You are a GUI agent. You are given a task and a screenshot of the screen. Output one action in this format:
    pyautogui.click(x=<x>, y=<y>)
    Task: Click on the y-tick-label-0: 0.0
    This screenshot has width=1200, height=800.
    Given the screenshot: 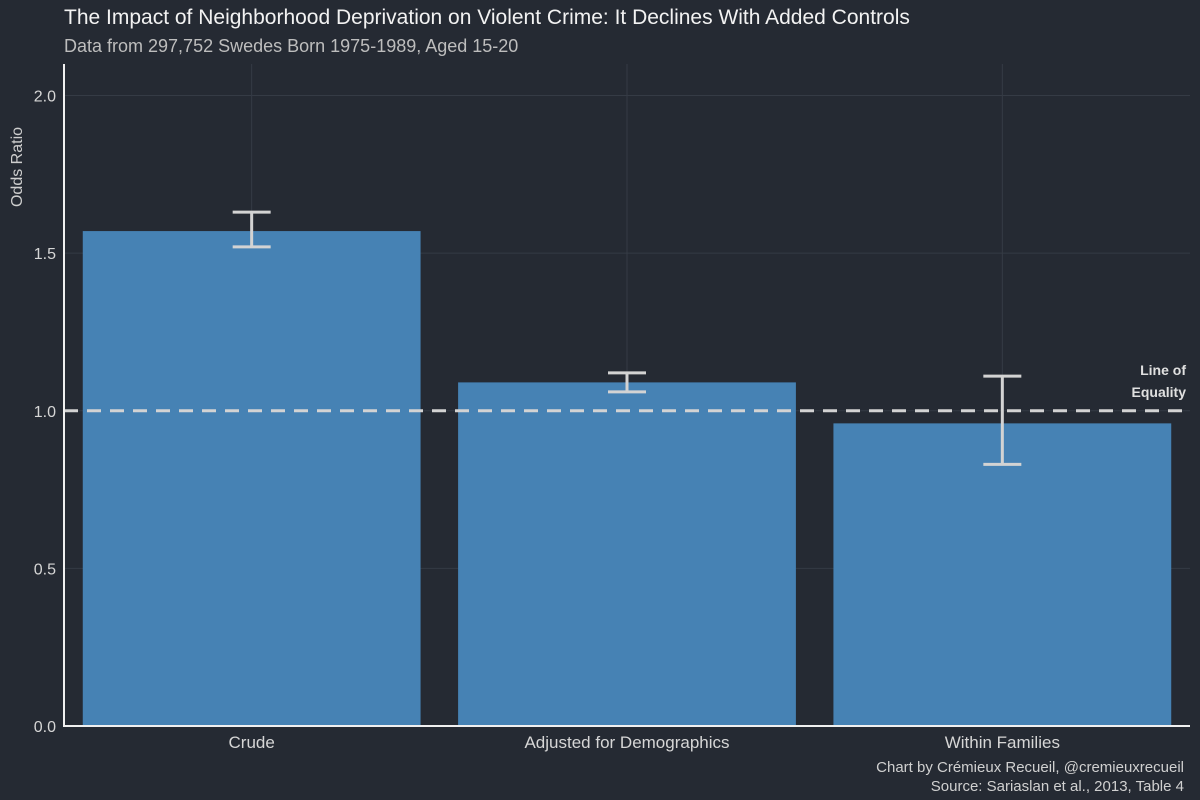 What is the action you would take?
    pyautogui.click(x=45, y=727)
    